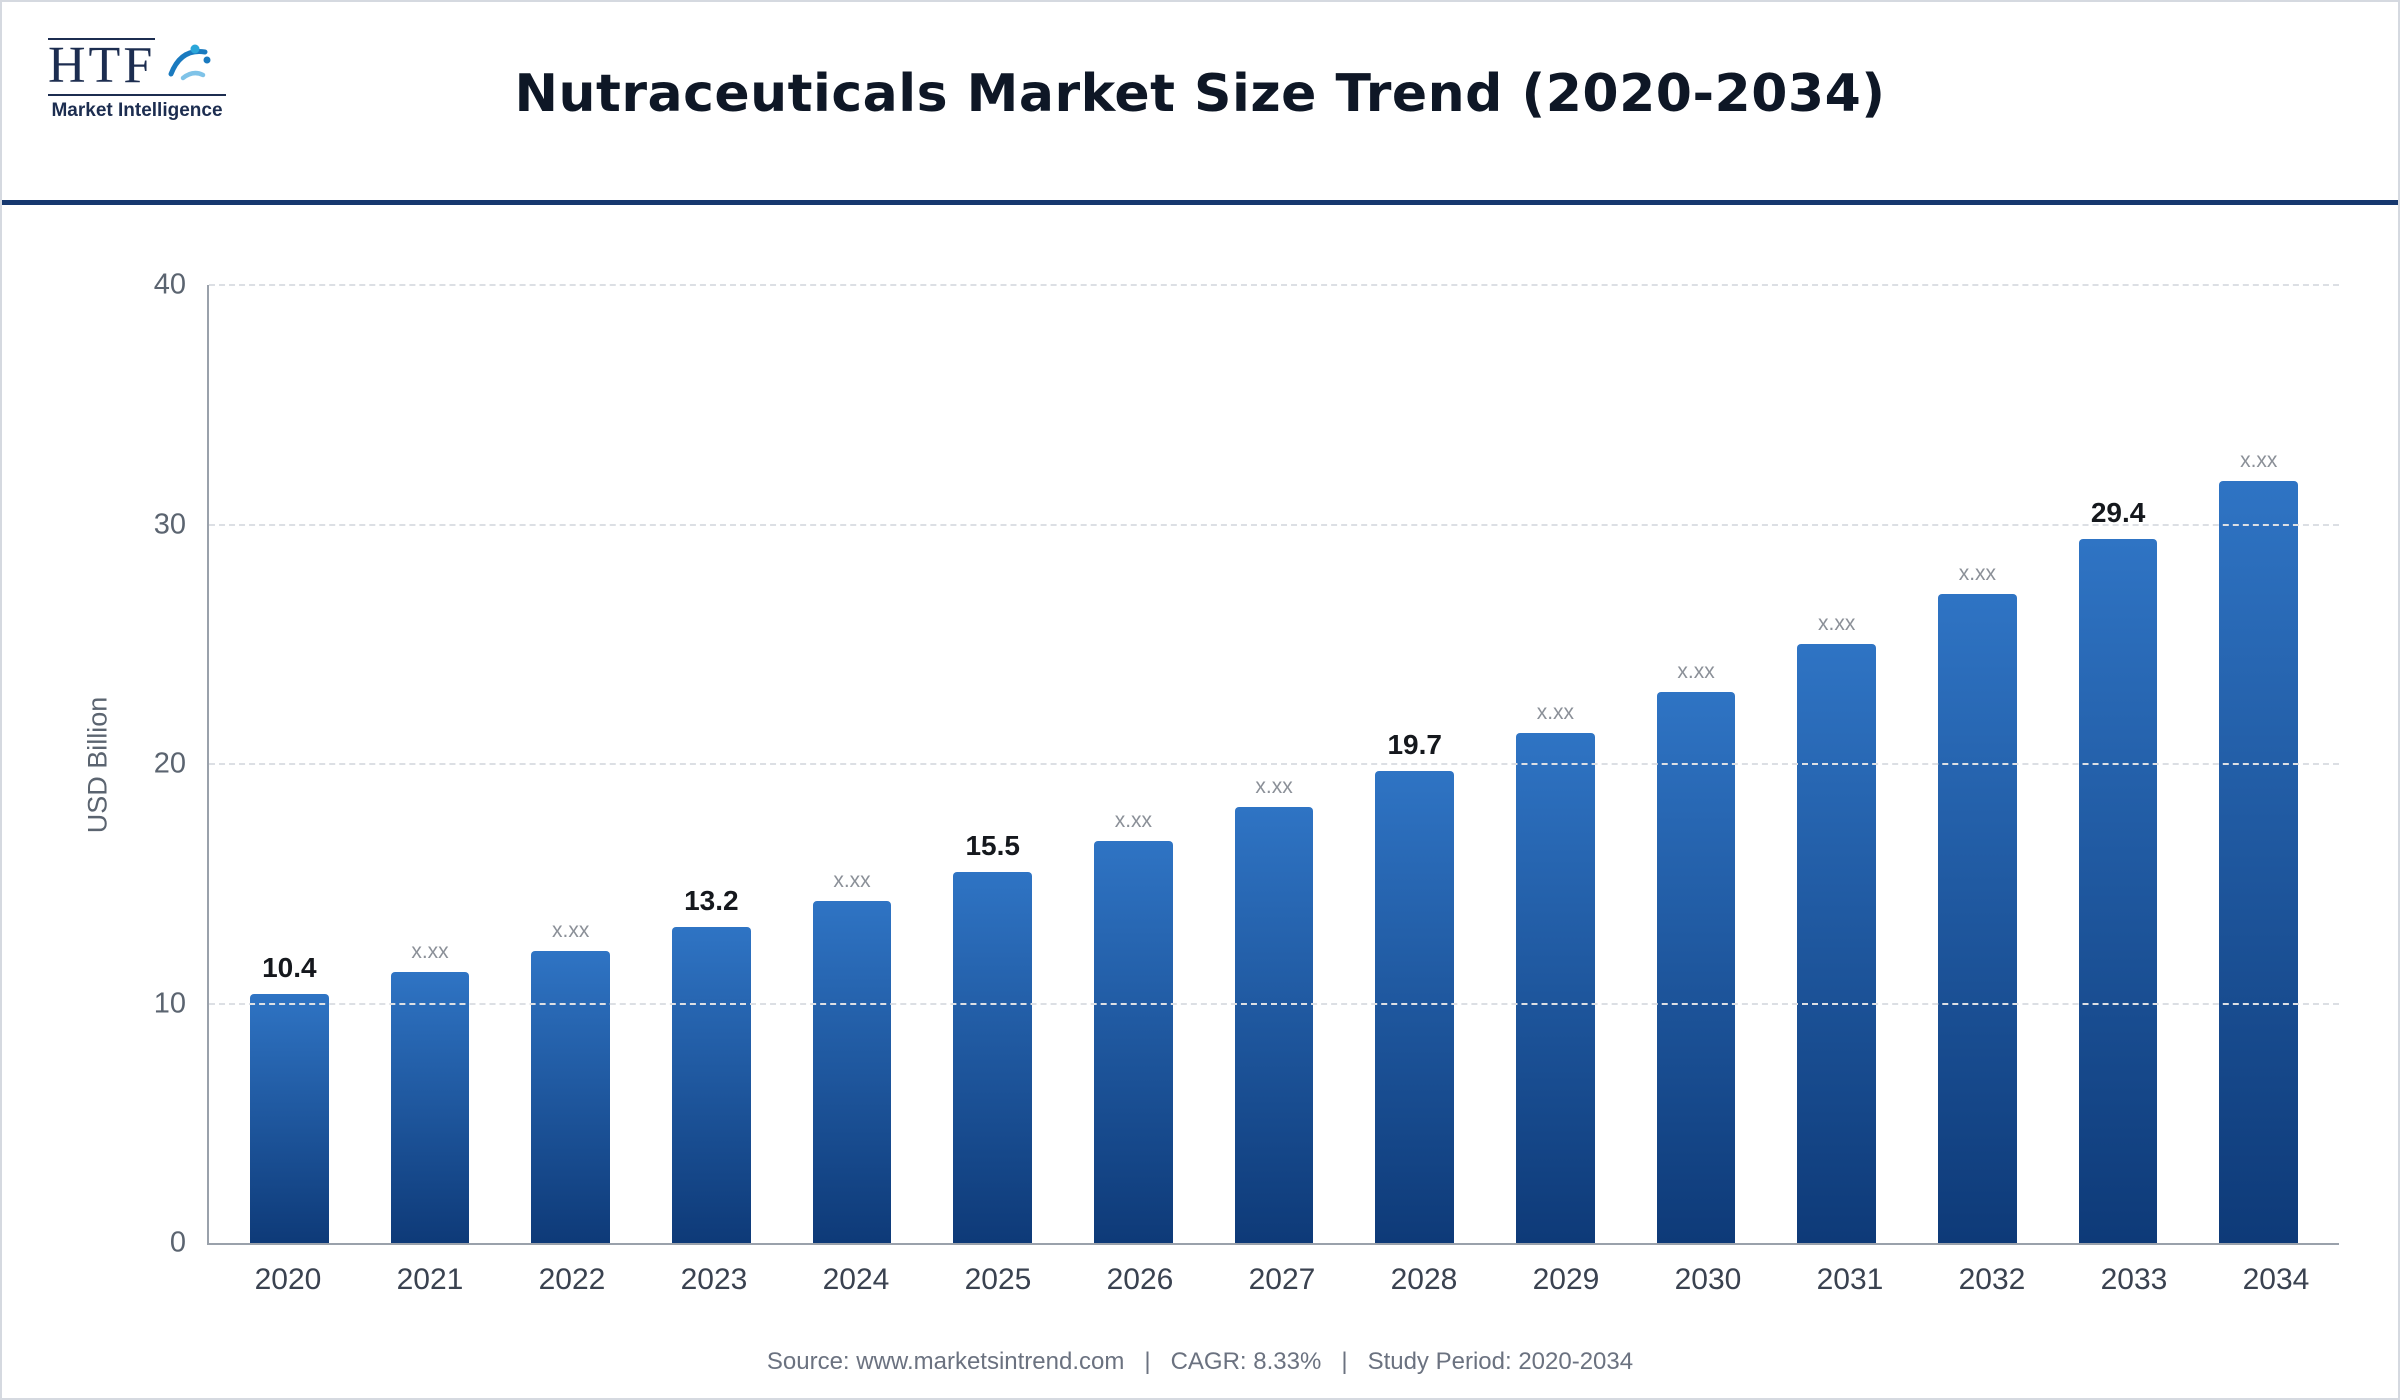 This screenshot has width=2400, height=1400. Describe the element at coordinates (1200, 202) in the screenshot. I see `header-divider` at that location.